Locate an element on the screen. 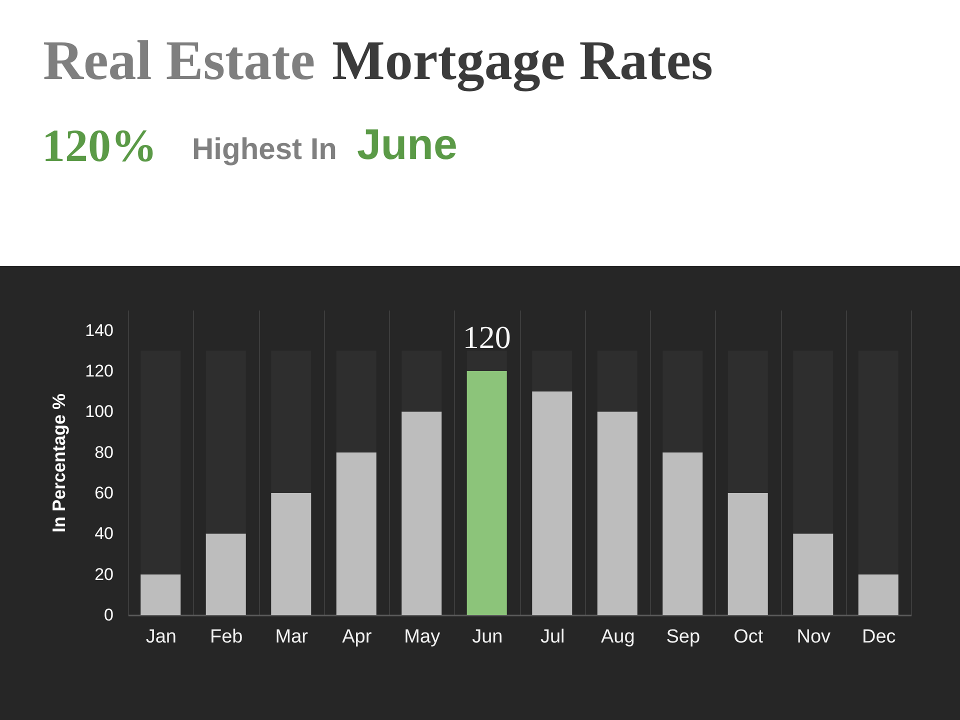 This screenshot has height=720, width=960. chart-subtitle: 120% Highest In June is located at coordinates (250, 145).